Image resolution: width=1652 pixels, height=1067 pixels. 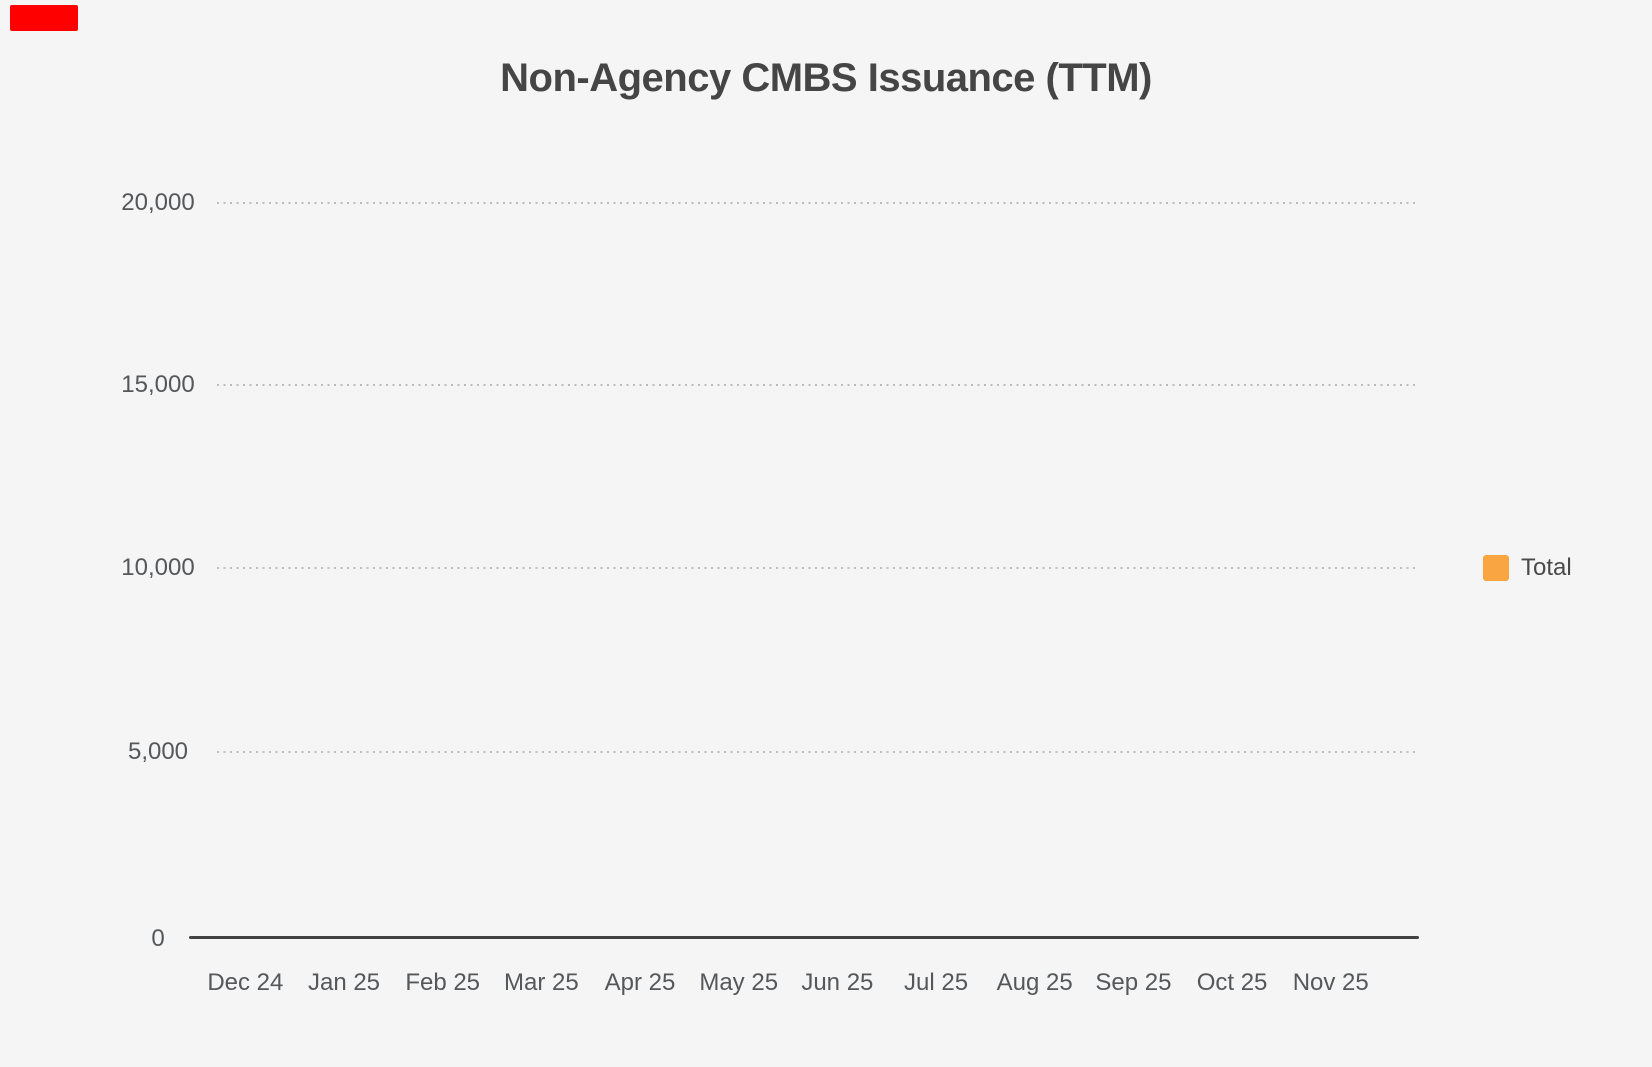 What do you see at coordinates (1546, 567) in the screenshot?
I see `legend-label: Total` at bounding box center [1546, 567].